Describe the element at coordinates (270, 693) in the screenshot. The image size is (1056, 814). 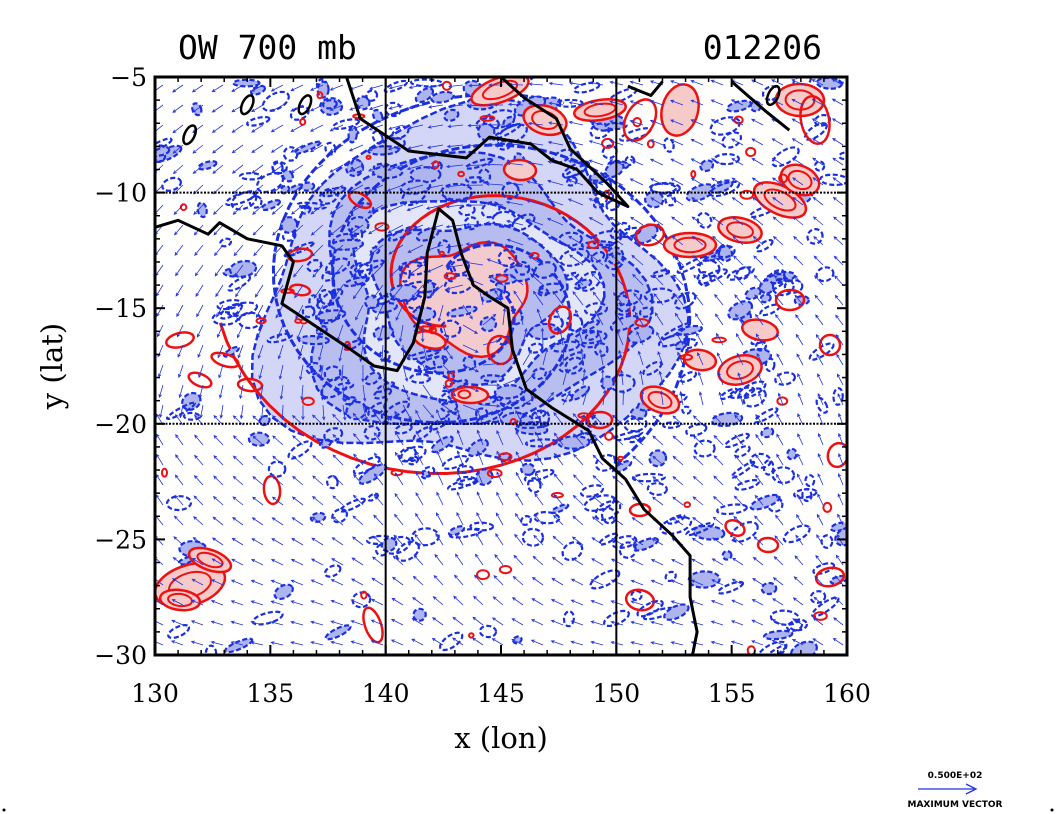
I see `x-tick-label: 135` at that location.